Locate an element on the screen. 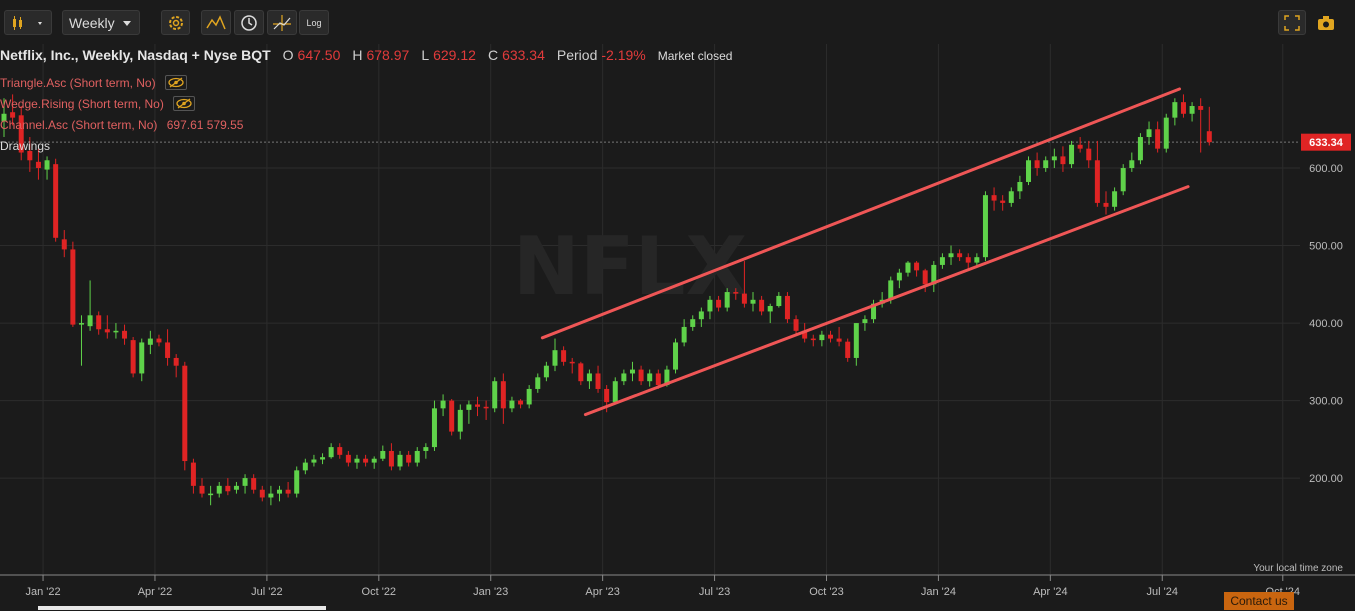 This screenshot has width=1355, height=611. crosshair-button is located at coordinates (282, 22).